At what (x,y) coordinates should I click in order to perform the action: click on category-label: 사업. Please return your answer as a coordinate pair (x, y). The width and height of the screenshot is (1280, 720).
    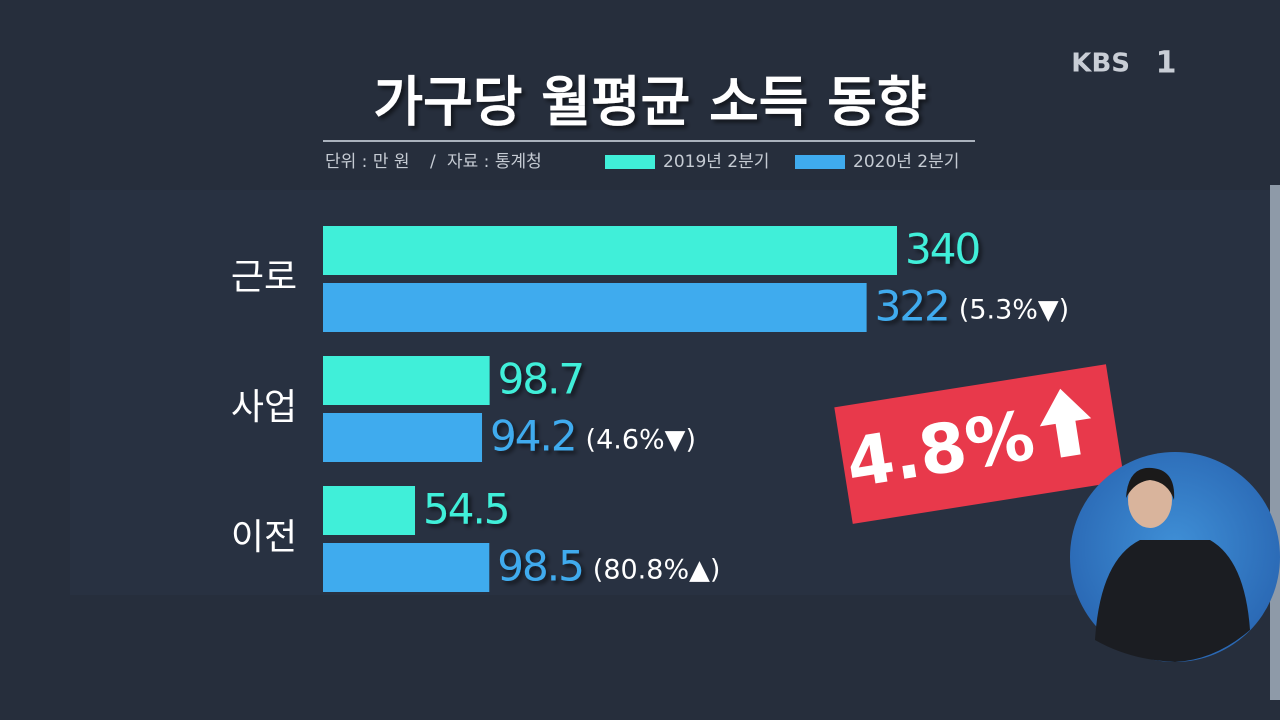
    Looking at the image, I should click on (264, 407).